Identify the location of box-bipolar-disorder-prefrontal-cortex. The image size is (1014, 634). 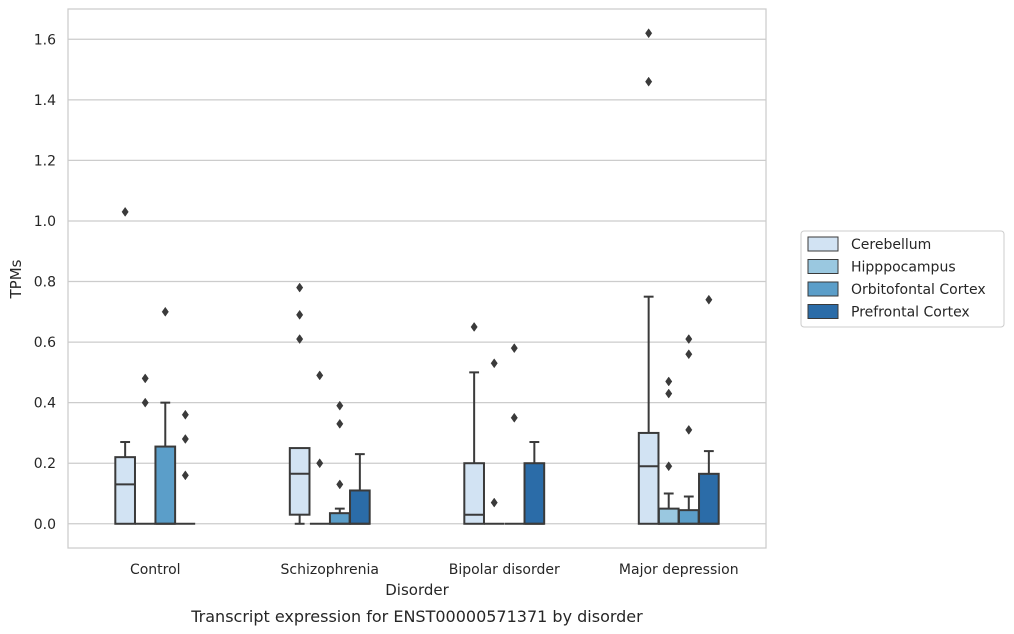
(534, 483).